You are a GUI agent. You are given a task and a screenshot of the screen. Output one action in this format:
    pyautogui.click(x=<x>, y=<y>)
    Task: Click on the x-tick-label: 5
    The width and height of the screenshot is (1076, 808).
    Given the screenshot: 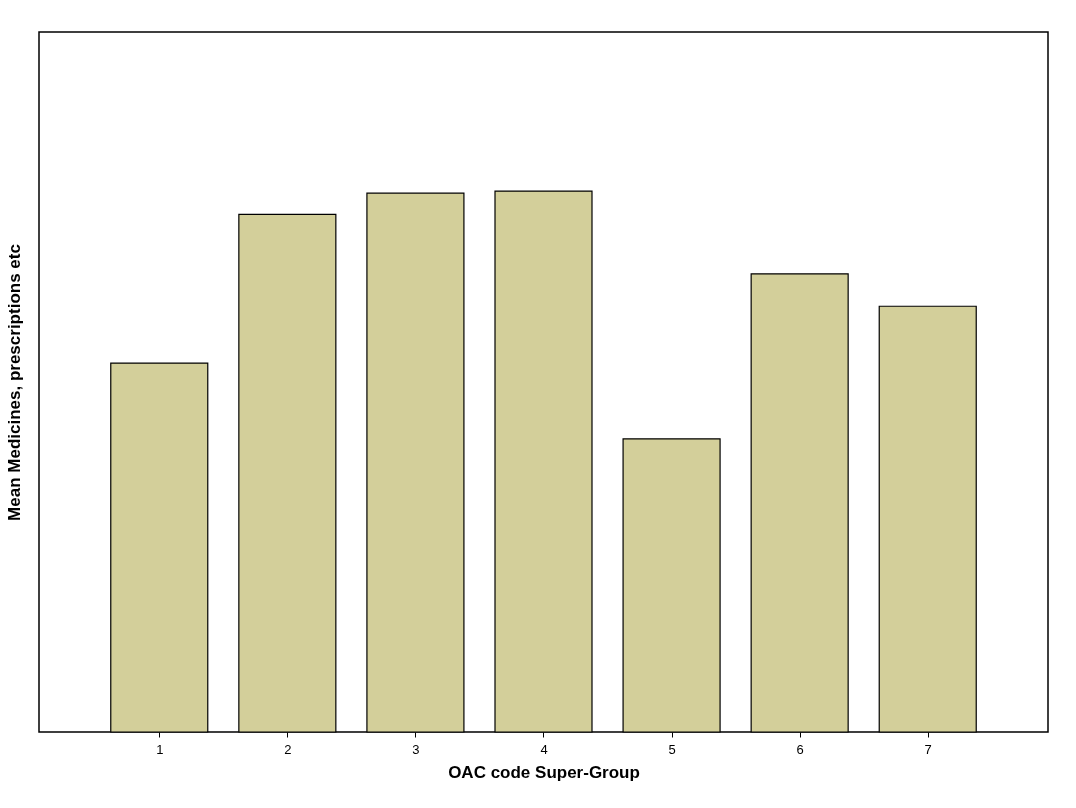 What is the action you would take?
    pyautogui.click(x=672, y=749)
    